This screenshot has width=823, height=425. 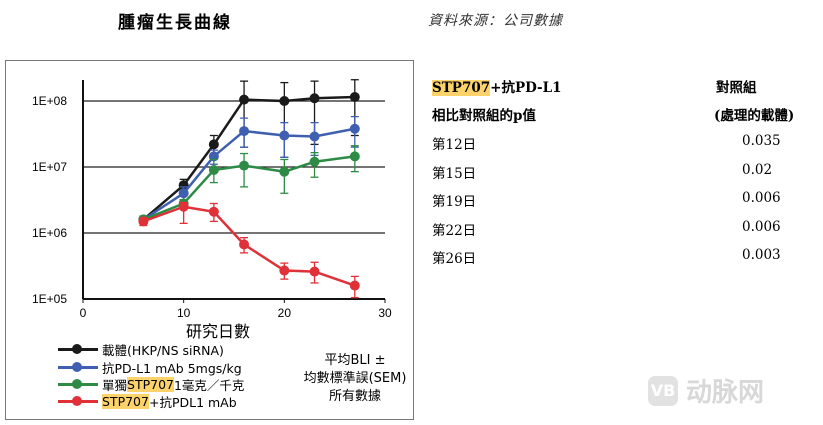 I want to click on legend-item-vehicle: 載體(HKP/NS siRNA), so click(x=141, y=349).